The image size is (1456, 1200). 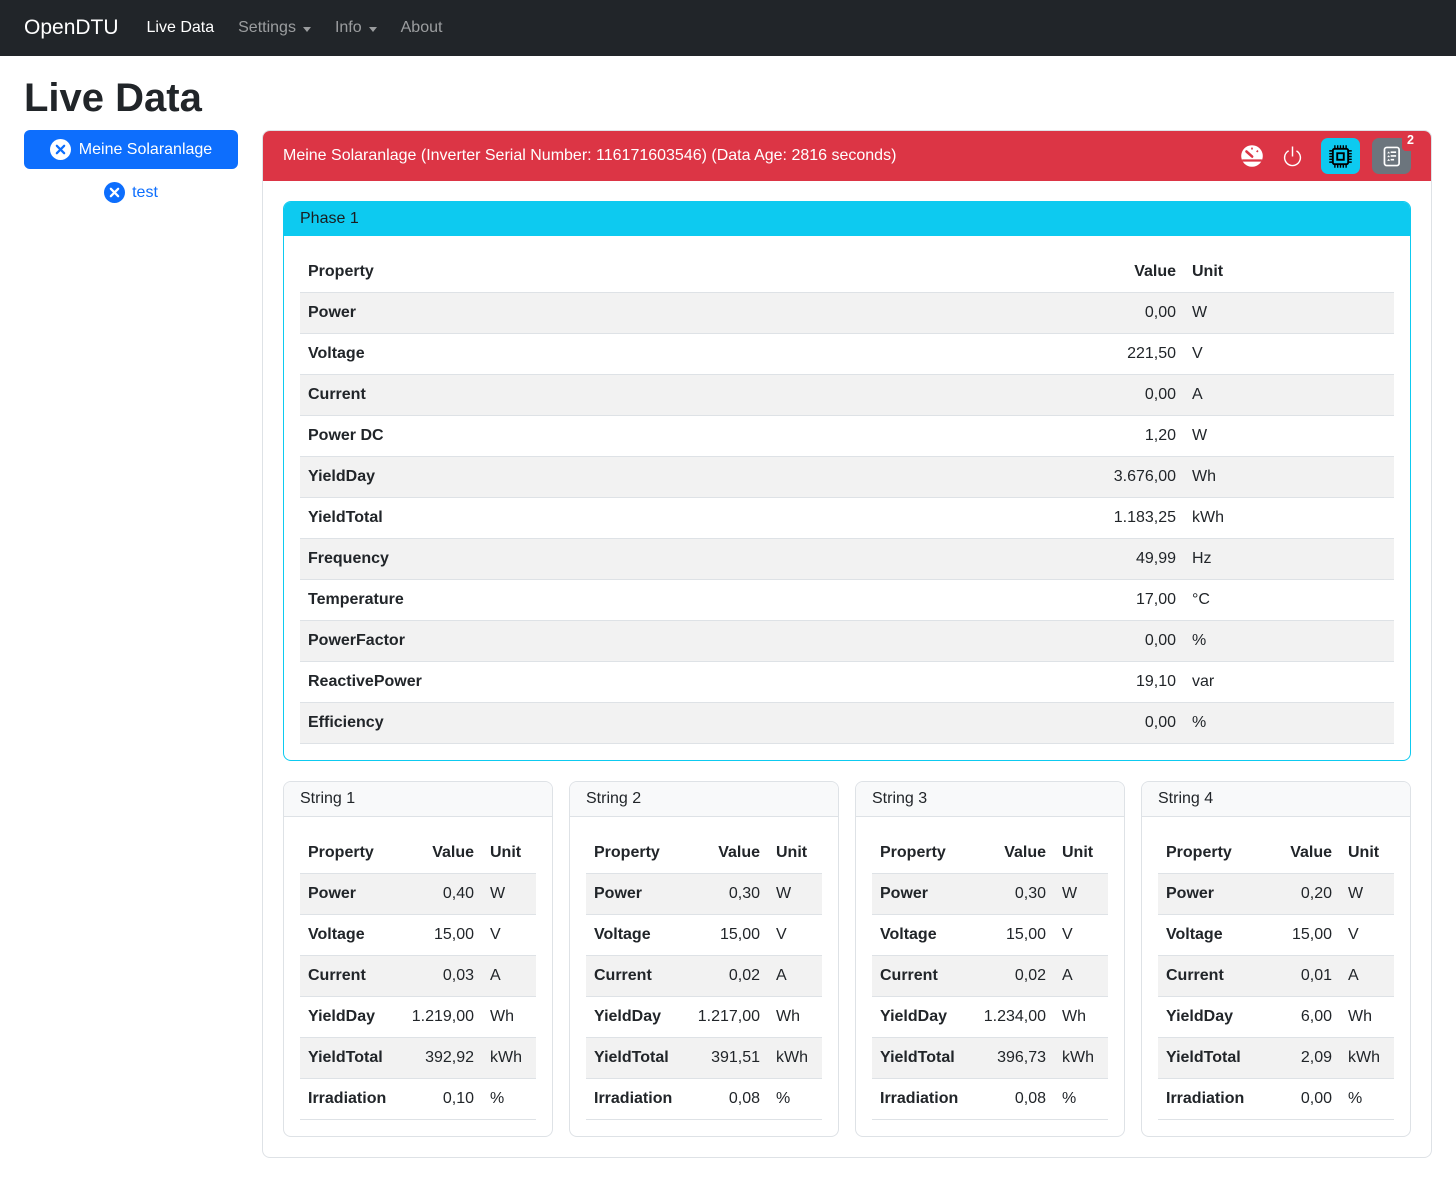 I want to click on unit-cell: A, so click(x=509, y=976).